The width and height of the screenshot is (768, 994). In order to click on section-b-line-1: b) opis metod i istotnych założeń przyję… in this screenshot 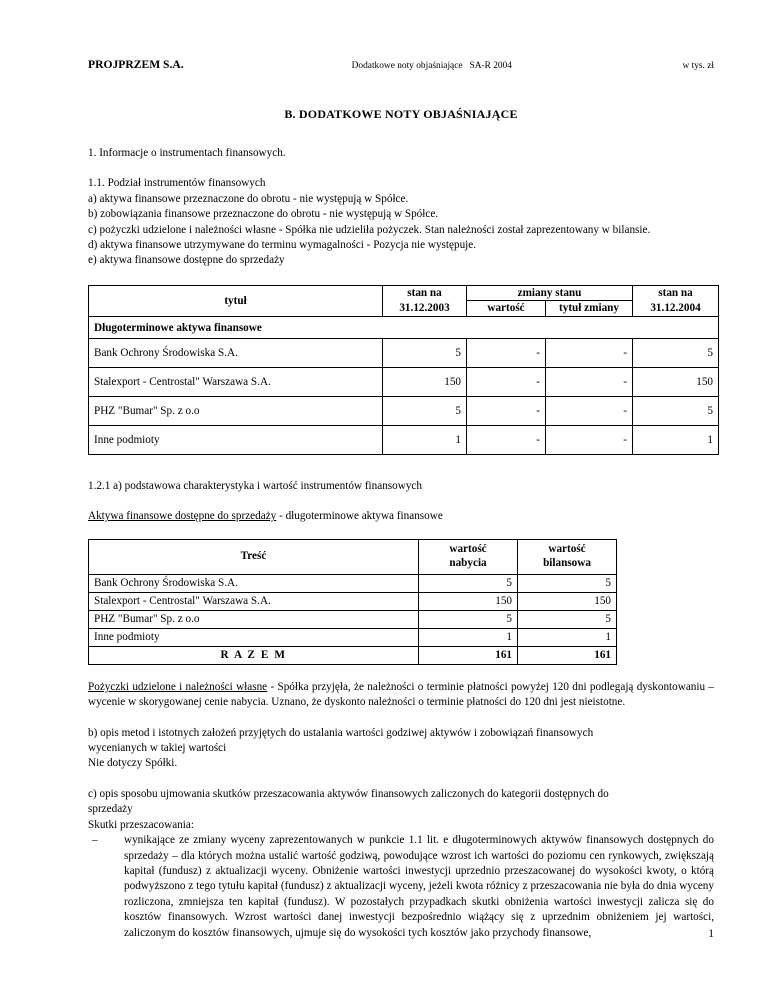, I will do `click(341, 732)`.